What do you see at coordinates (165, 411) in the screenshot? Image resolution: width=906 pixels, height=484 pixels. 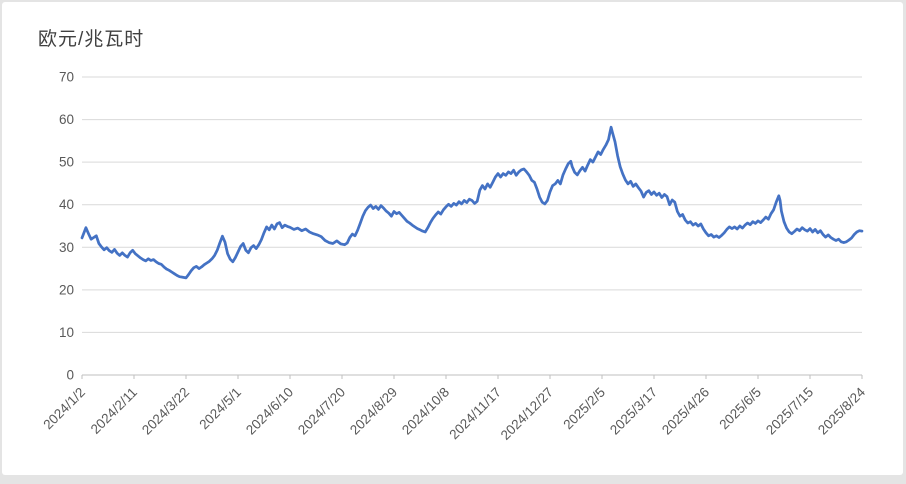 I see `x-tick-label: 2024/3/22` at bounding box center [165, 411].